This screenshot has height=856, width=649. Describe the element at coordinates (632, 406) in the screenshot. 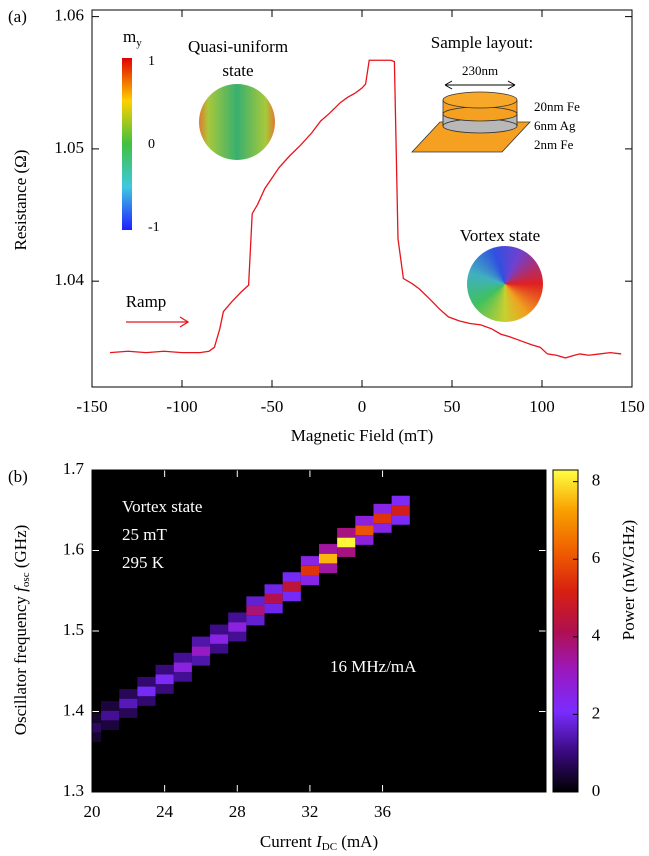

I see `x-tick-label: 150` at that location.